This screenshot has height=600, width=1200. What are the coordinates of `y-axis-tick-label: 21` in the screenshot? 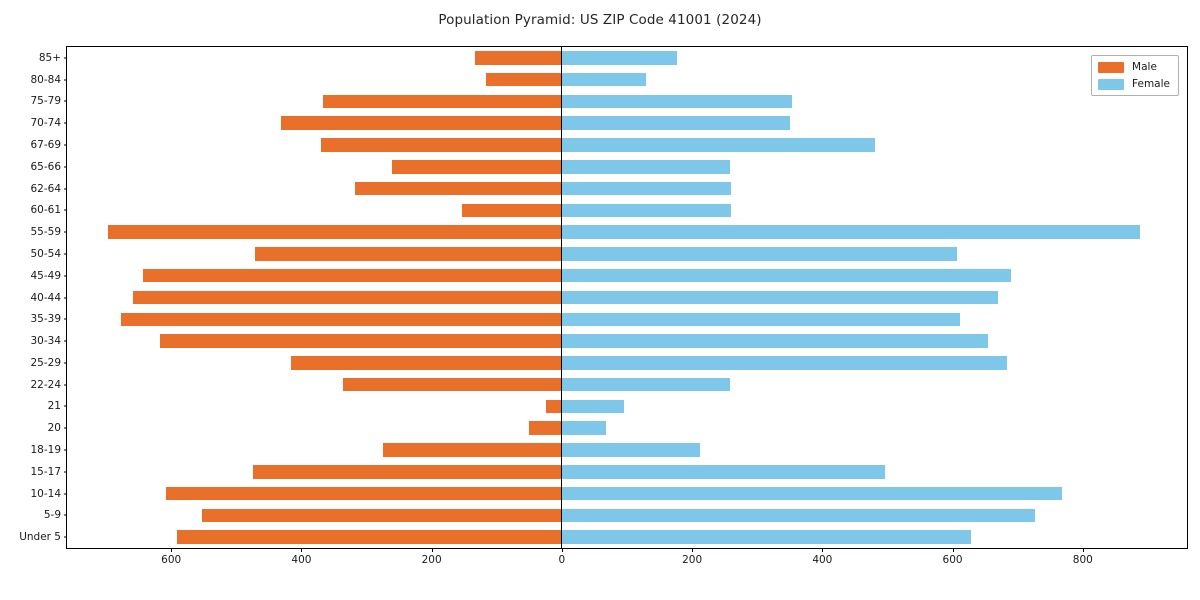 It's located at (54, 406).